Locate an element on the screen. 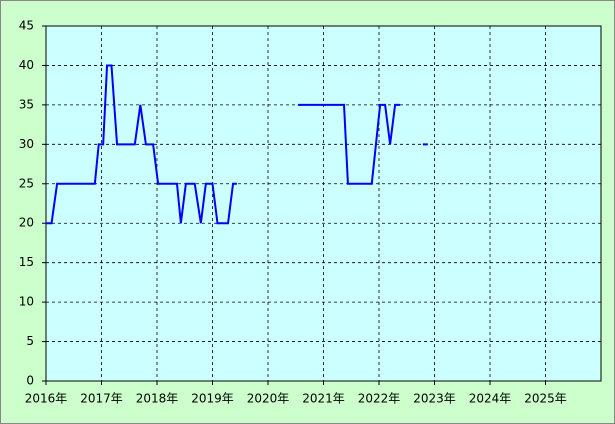 The image size is (615, 424). x-tick-label: 2019年 is located at coordinates (212, 399).